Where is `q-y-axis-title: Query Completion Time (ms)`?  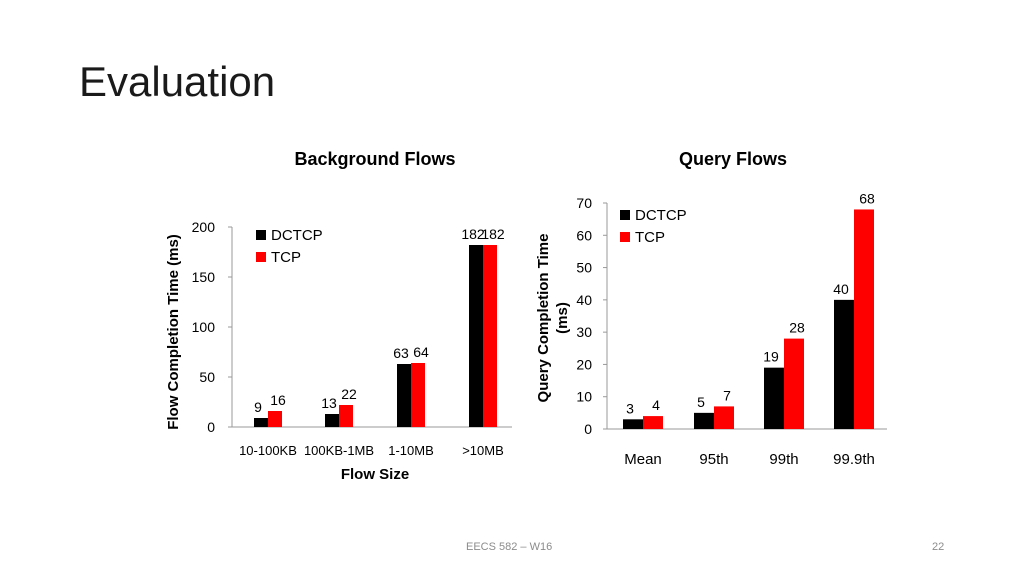
q-y-axis-title: Query Completion Time (ms) is located at coordinates (553, 318).